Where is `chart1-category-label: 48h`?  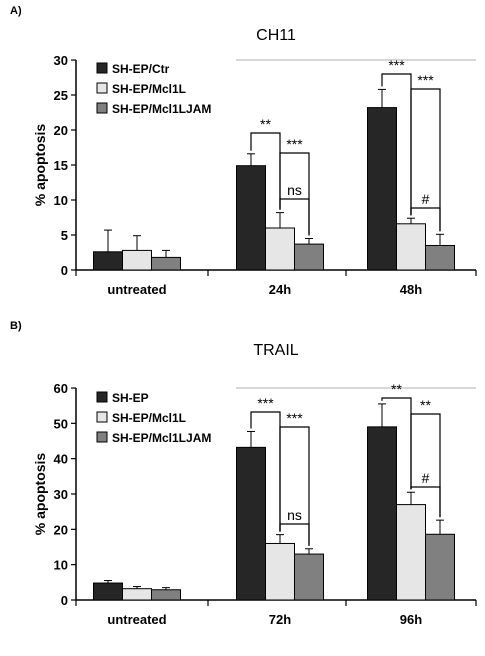 chart1-category-label: 48h is located at coordinates (411, 289).